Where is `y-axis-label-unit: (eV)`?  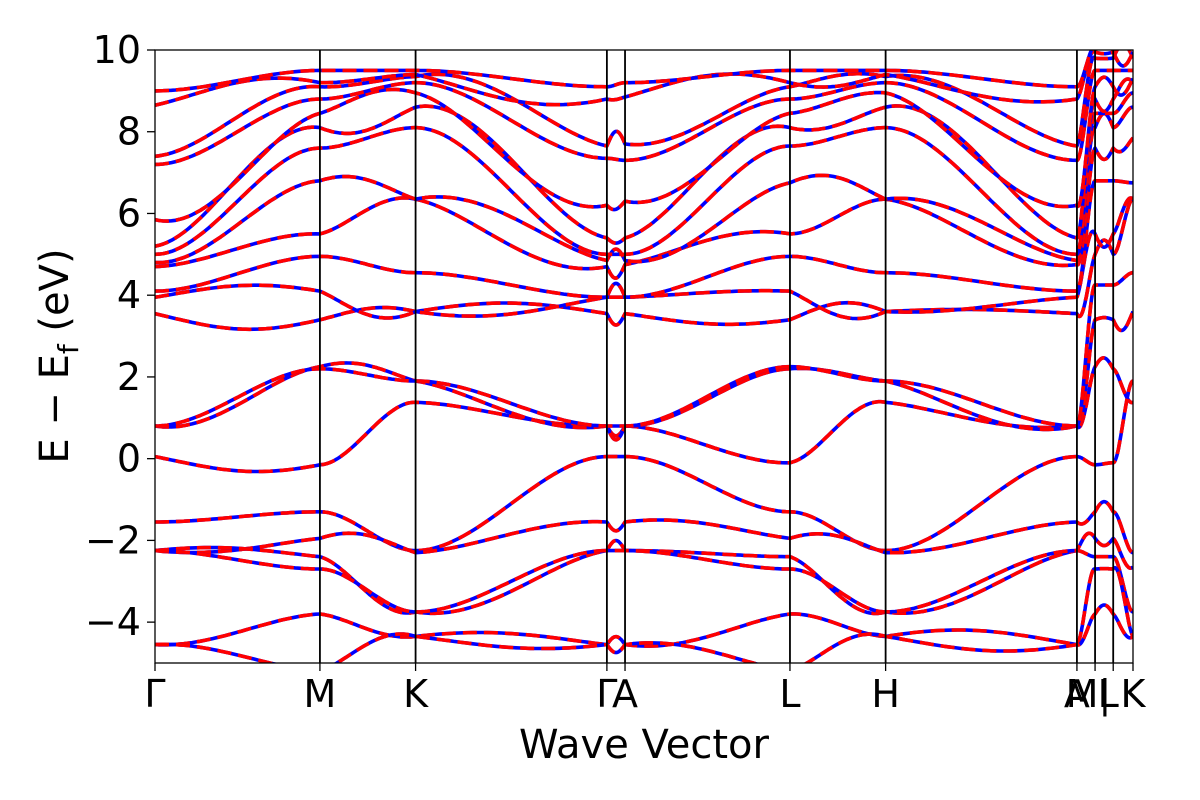 y-axis-label-unit: (eV) is located at coordinates (55, 296).